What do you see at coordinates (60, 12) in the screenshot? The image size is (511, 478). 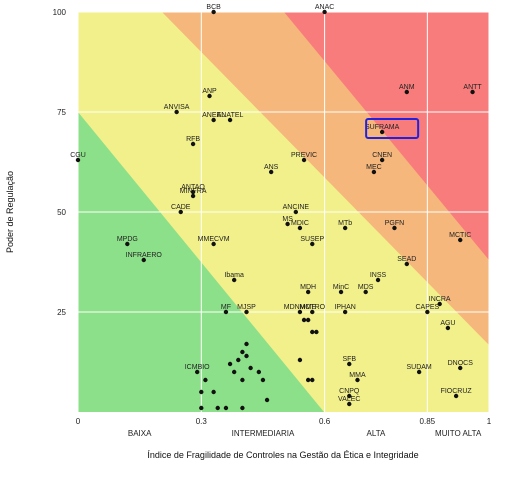 I see `y-tick-label: 100` at bounding box center [60, 12].